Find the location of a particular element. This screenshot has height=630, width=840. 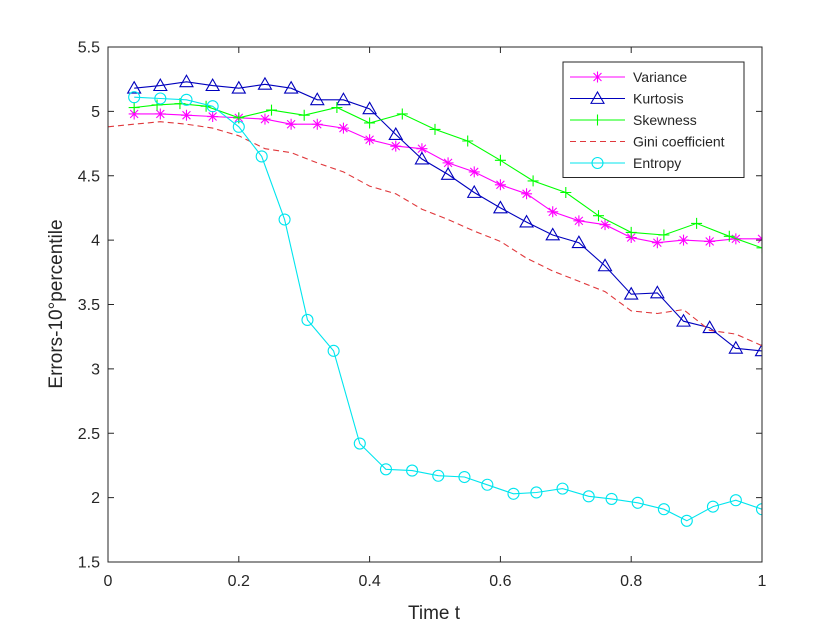

legend-label: Gini coefficient is located at coordinates (679, 142).